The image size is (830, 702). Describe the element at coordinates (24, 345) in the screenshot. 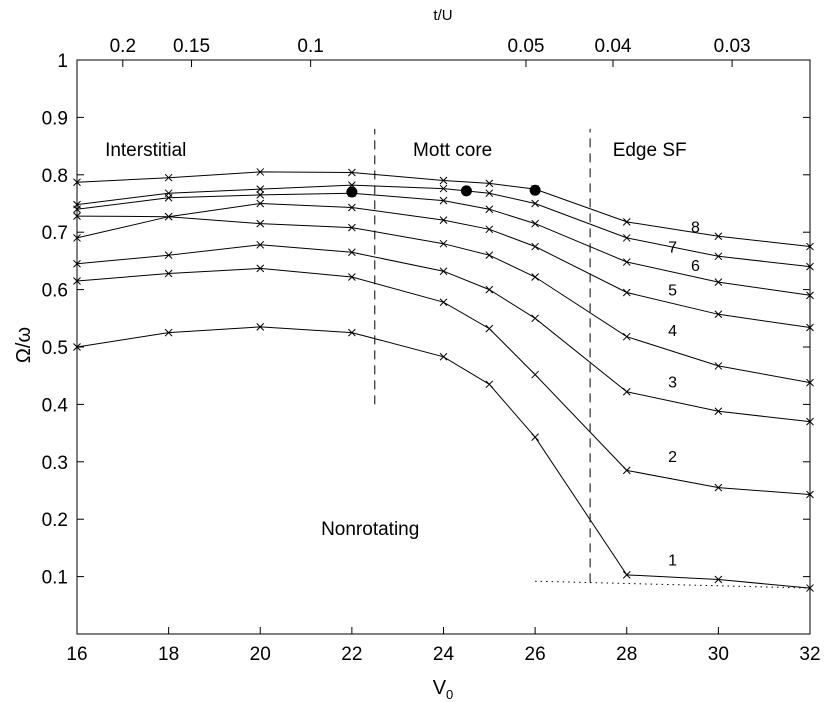

I see `y-axis-label: Ω/ω` at that location.